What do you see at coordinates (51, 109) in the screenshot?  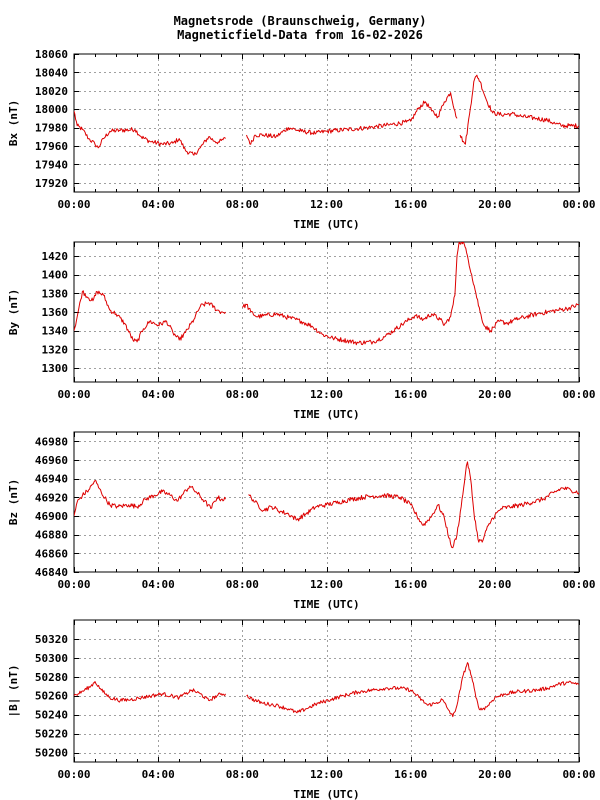 I see `panel-bx-ytick-label: 18000` at bounding box center [51, 109].